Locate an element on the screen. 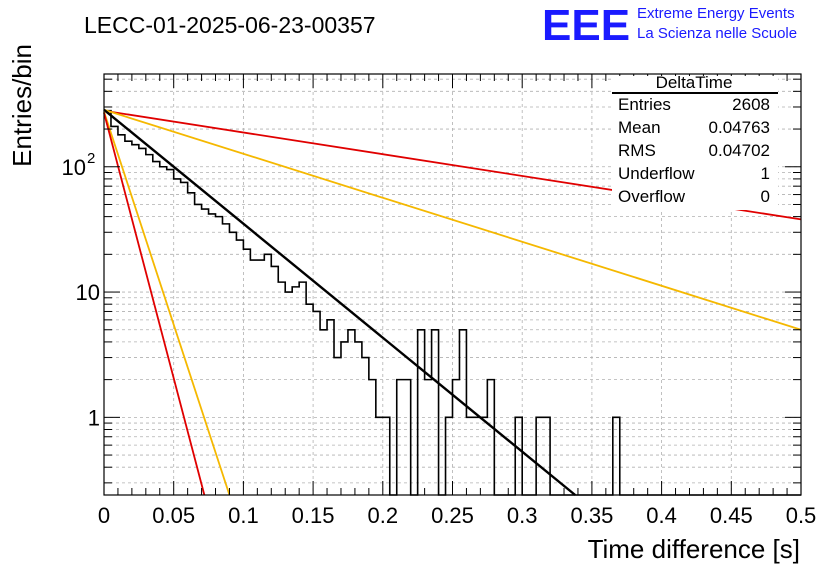  eee-logo: EEE is located at coordinates (586, 25).